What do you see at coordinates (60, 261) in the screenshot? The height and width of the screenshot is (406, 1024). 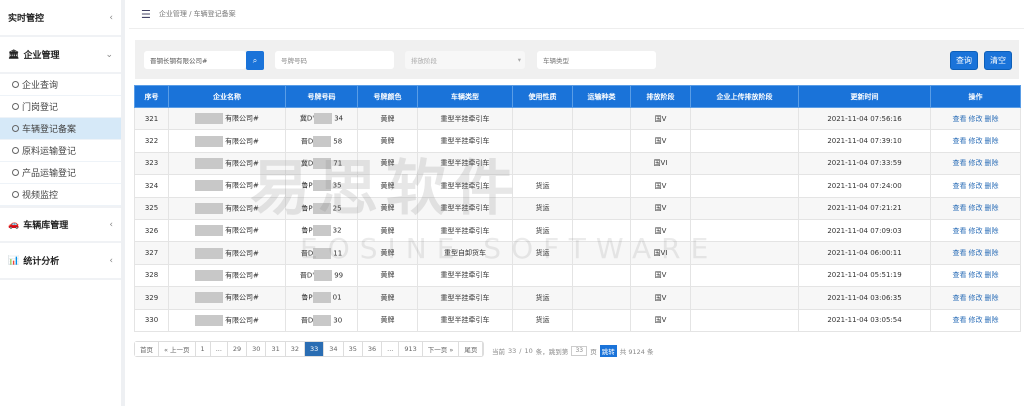 I see `sidebar-group-stats: 📊 统计分析 ‹` at bounding box center [60, 261].